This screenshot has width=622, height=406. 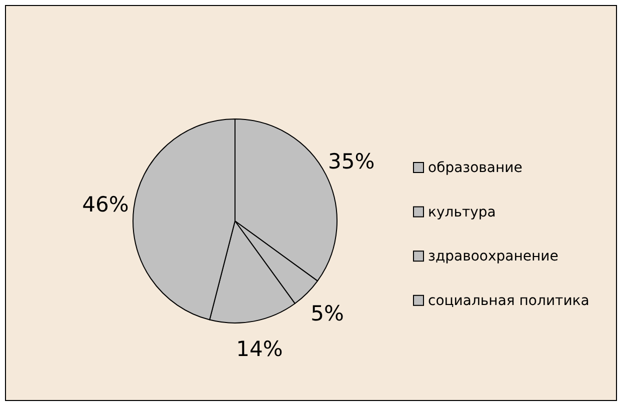 I want to click on data-label: 35%, so click(x=351, y=162).